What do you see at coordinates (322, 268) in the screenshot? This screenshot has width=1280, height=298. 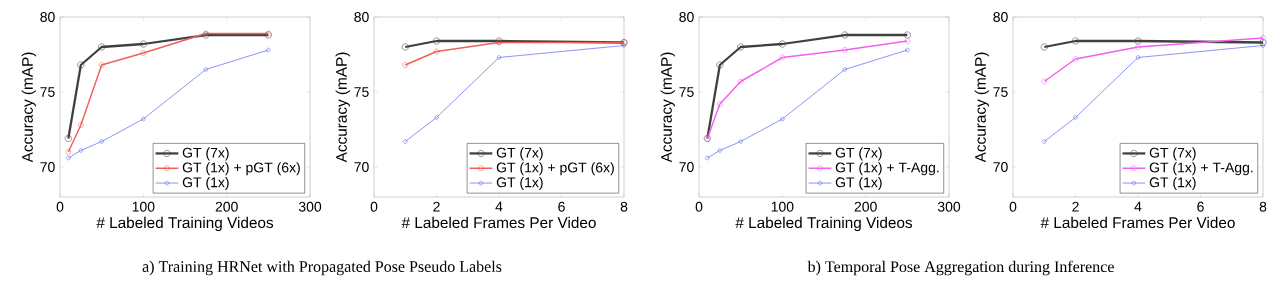 I see `text: a) Training HRNet with Propagated Pose Pseudo Labels` at bounding box center [322, 268].